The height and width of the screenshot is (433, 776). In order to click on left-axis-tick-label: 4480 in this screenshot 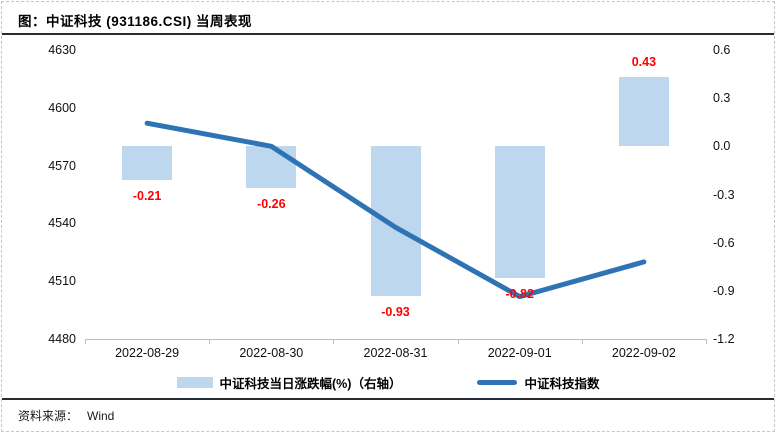, I will do `click(62, 339)`.